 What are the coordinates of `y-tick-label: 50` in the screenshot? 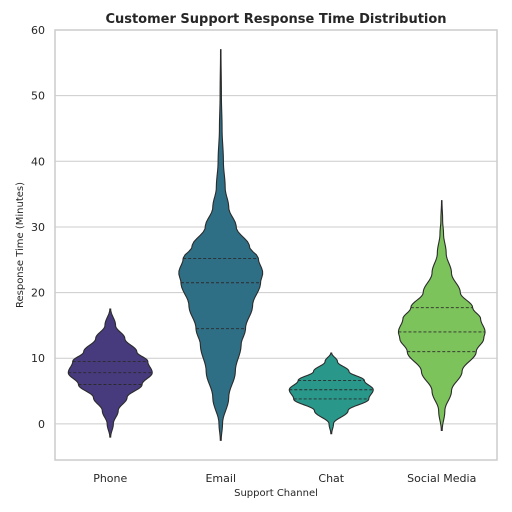 It's located at (38, 96).